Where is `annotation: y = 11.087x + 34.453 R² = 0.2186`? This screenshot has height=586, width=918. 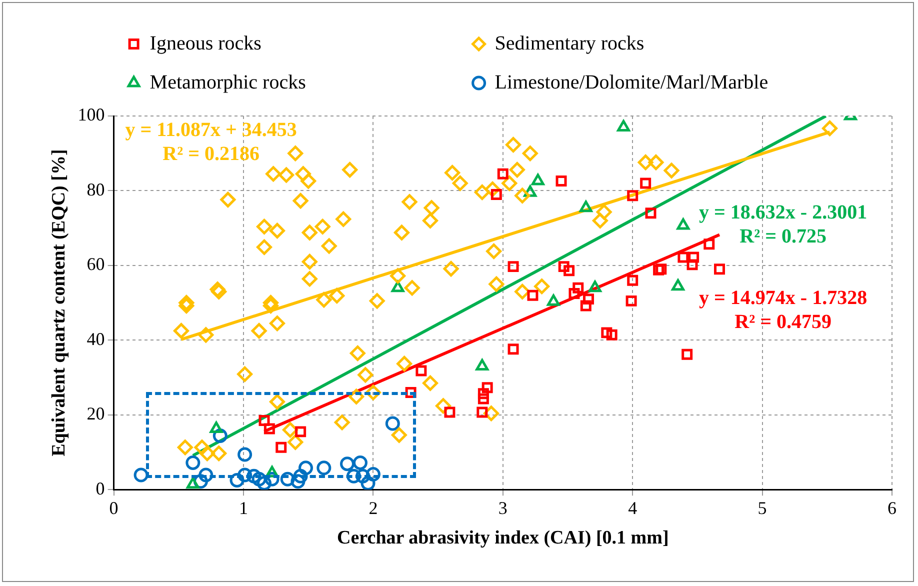 annotation: y = 11.087x + 34.453 R² = 0.2186 is located at coordinates (211, 142).